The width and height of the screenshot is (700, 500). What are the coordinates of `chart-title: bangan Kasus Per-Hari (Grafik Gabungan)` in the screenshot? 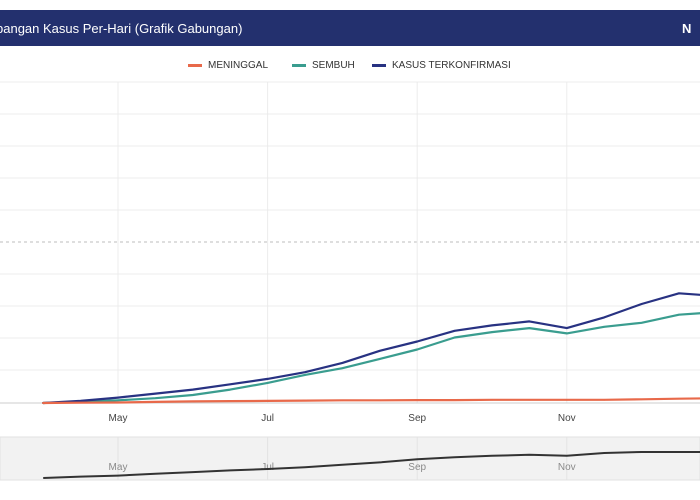 It's located at (121, 28).